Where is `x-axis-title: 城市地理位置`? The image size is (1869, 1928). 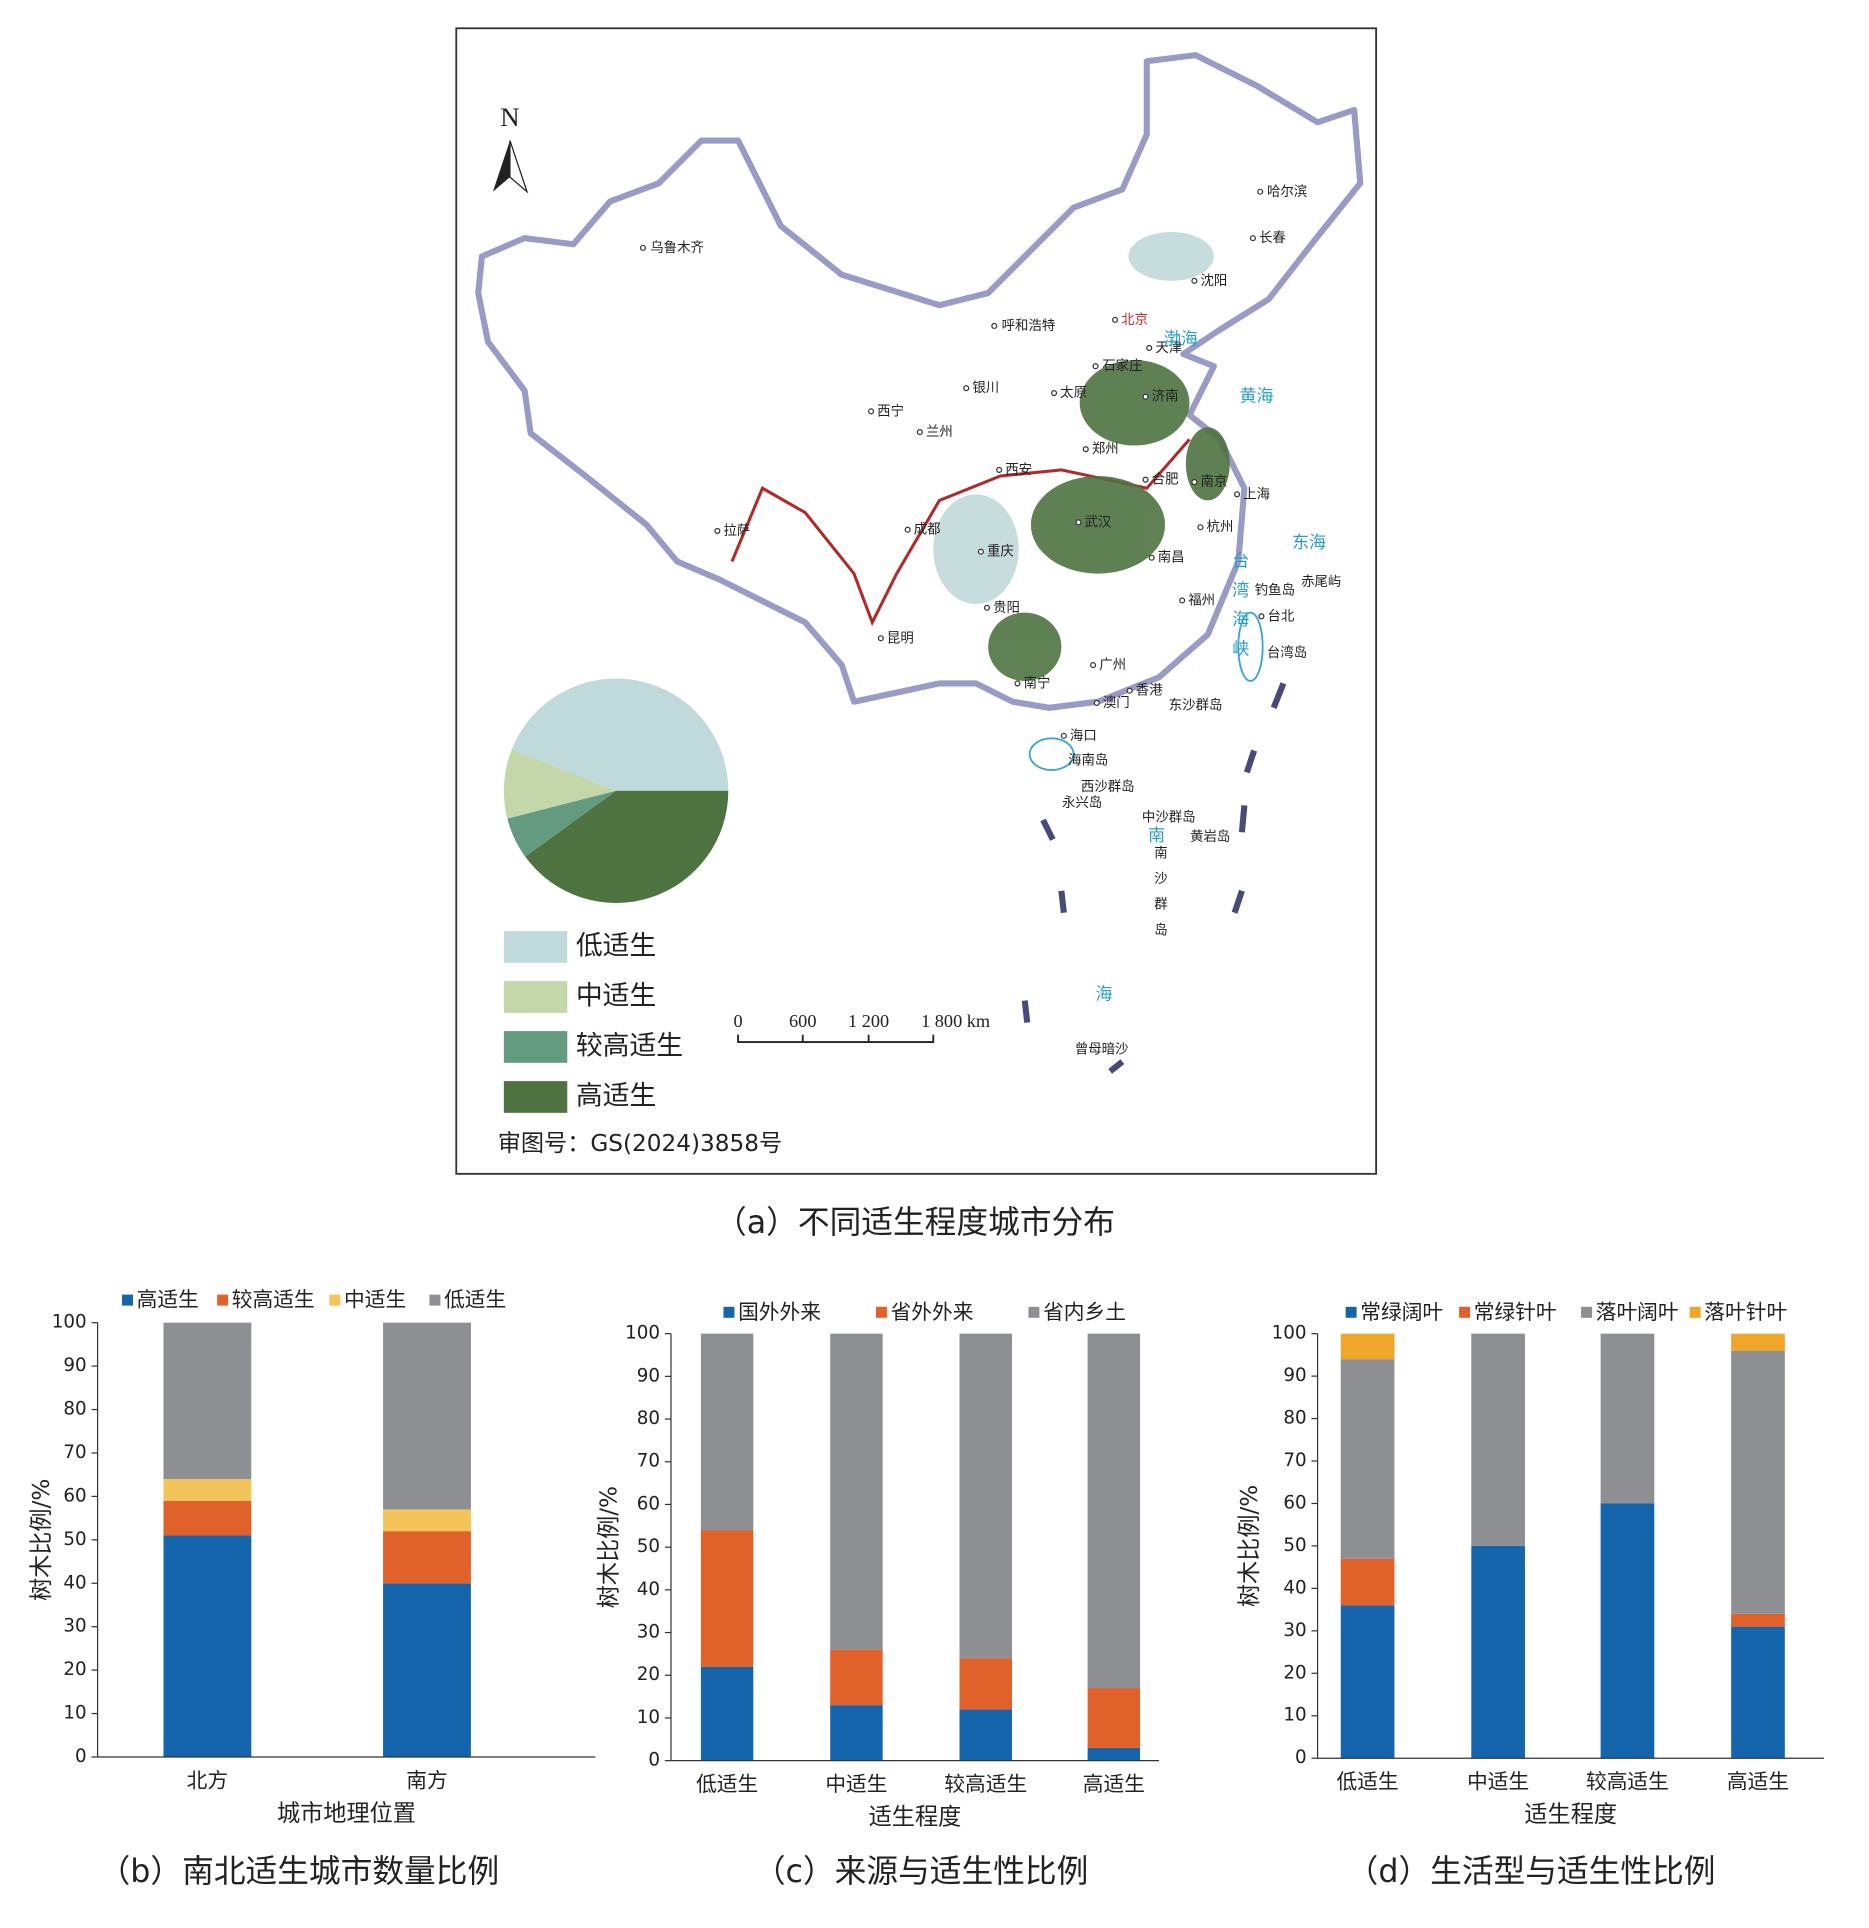 x-axis-title: 城市地理位置 is located at coordinates (346, 1813).